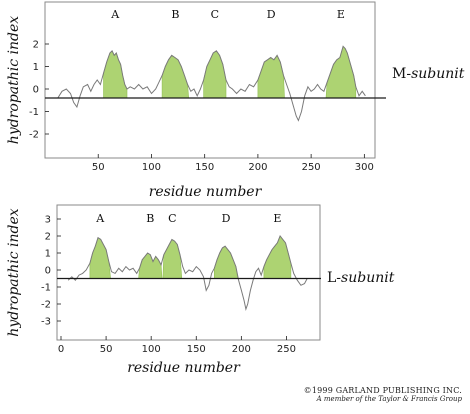 This screenshot has width=470, height=414. Describe the element at coordinates (364, 167) in the screenshot. I see `x-tick-label: 300` at that location.